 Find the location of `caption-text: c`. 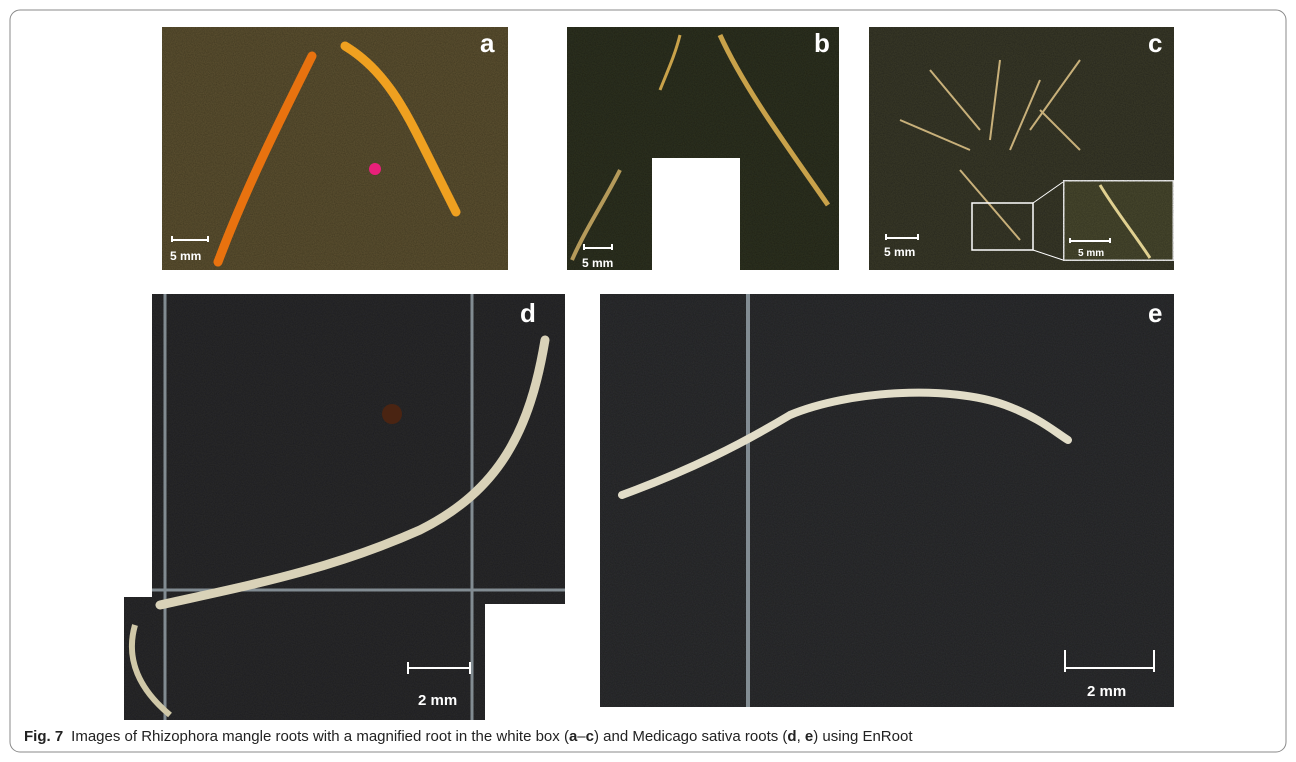

caption-text: c is located at coordinates (590, 736).